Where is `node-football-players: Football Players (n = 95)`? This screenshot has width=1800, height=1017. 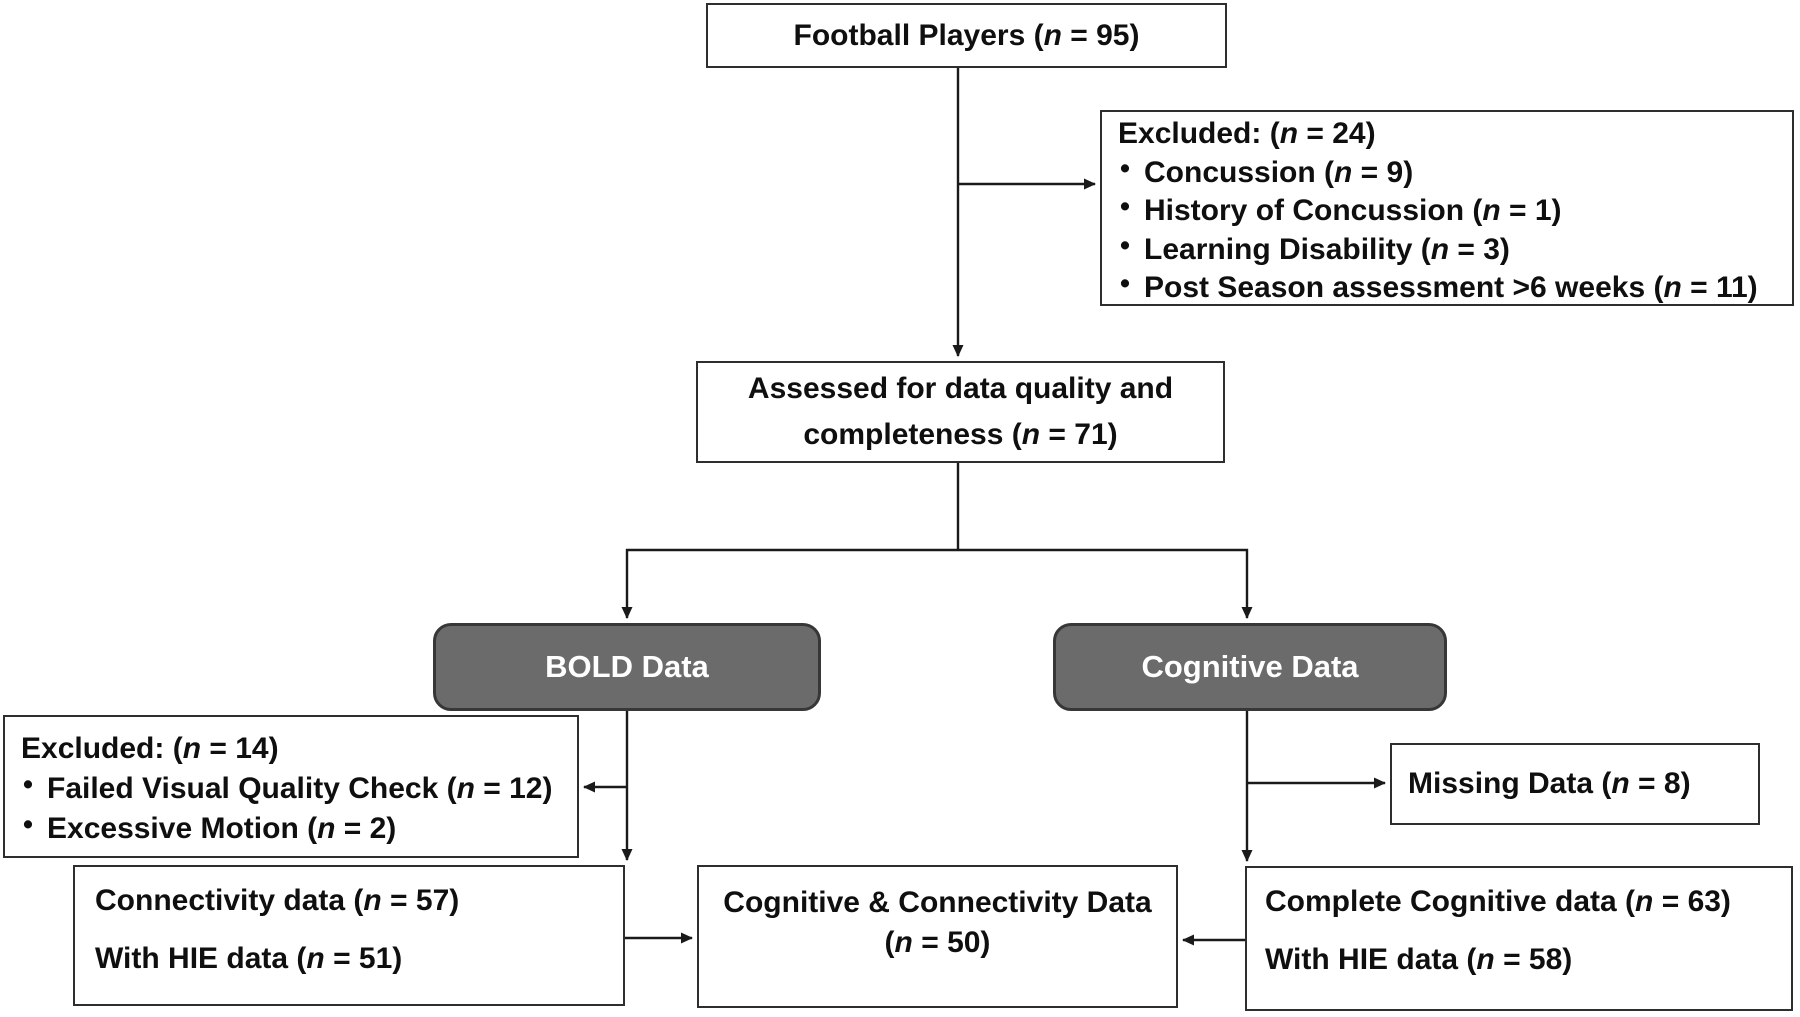
node-football-players: Football Players (n = 95) is located at coordinates (966, 35).